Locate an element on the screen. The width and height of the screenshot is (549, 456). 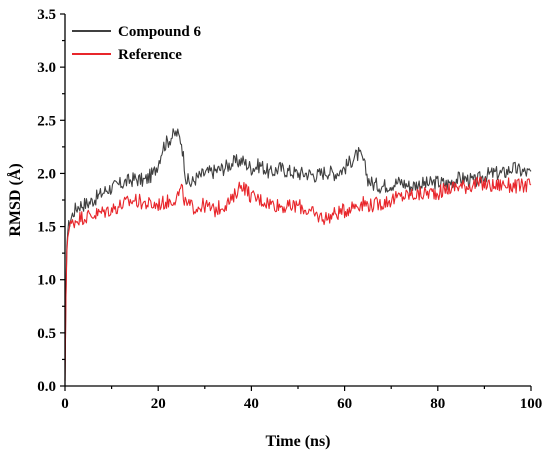
y-tick-label: 3.0 is located at coordinates (46, 68).